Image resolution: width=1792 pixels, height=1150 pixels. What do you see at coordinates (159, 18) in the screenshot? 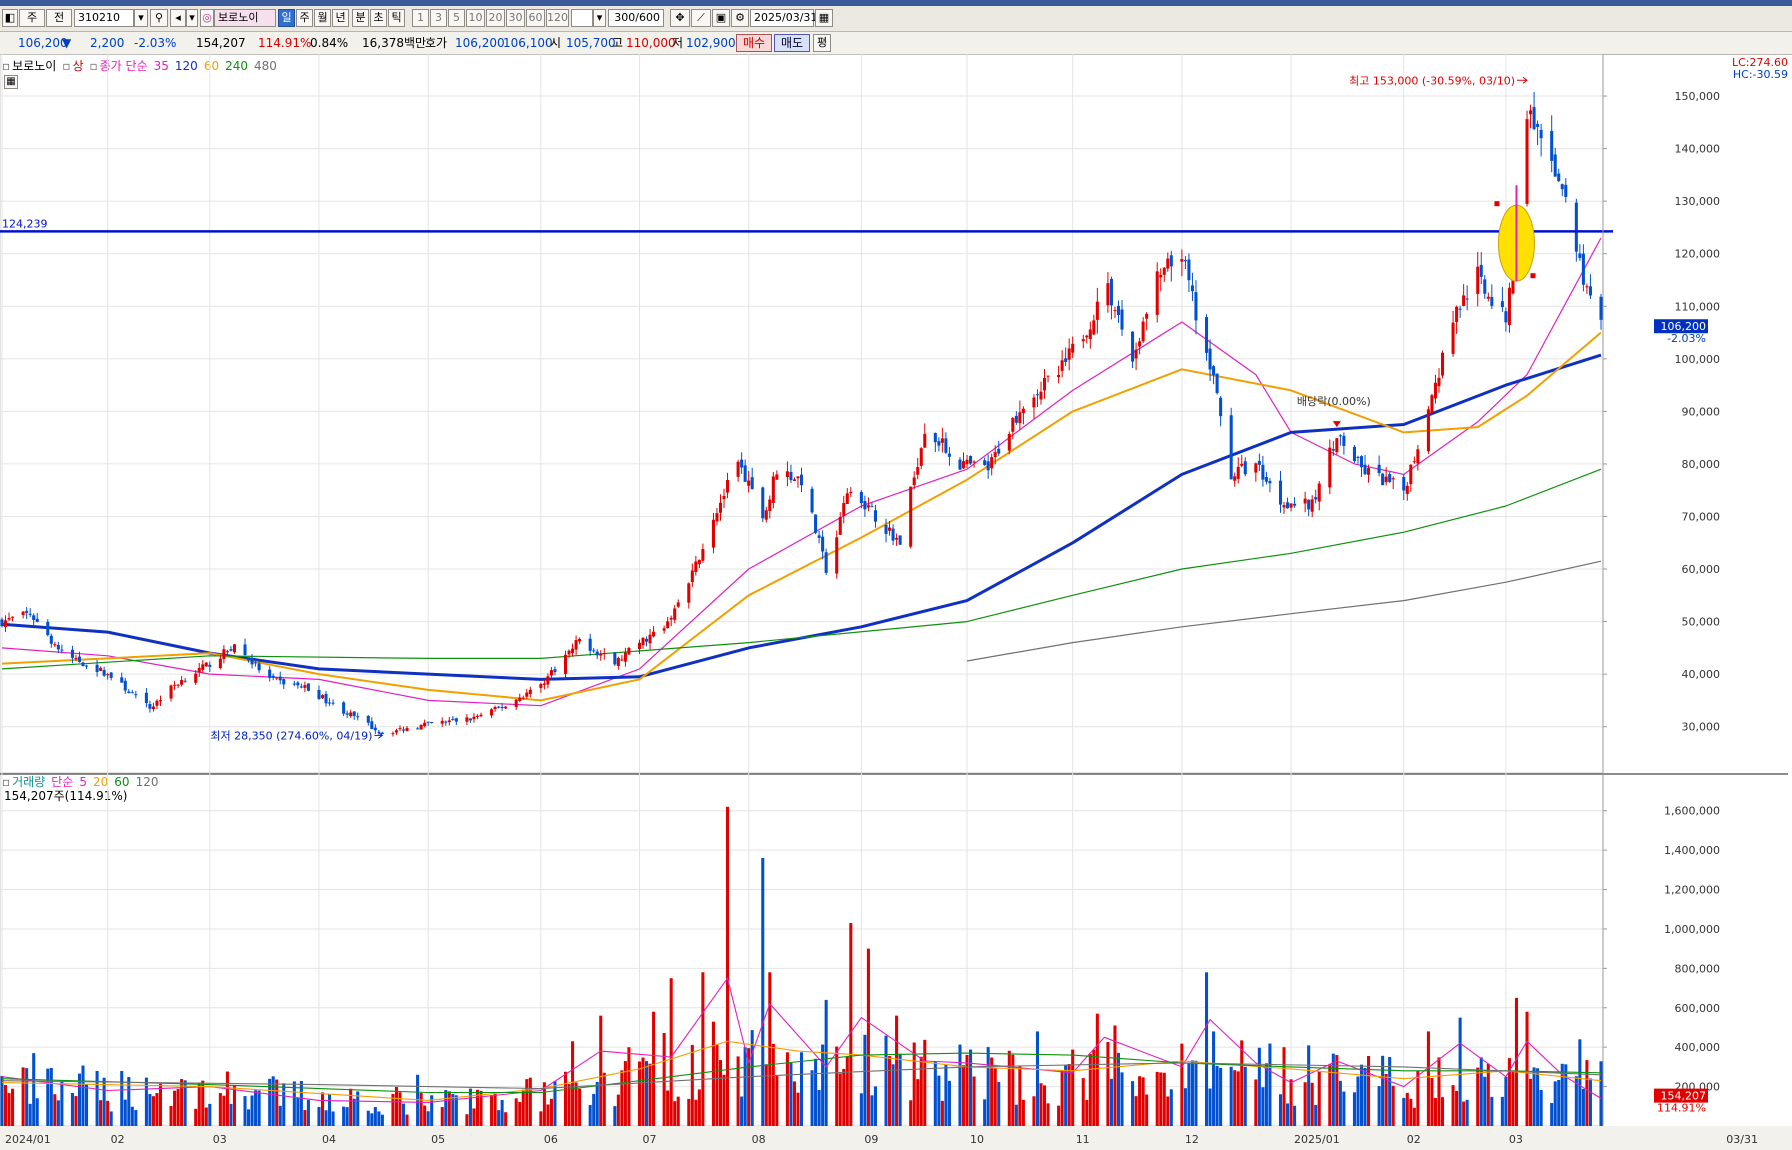
I see `search-icon: ⚲` at bounding box center [159, 18].